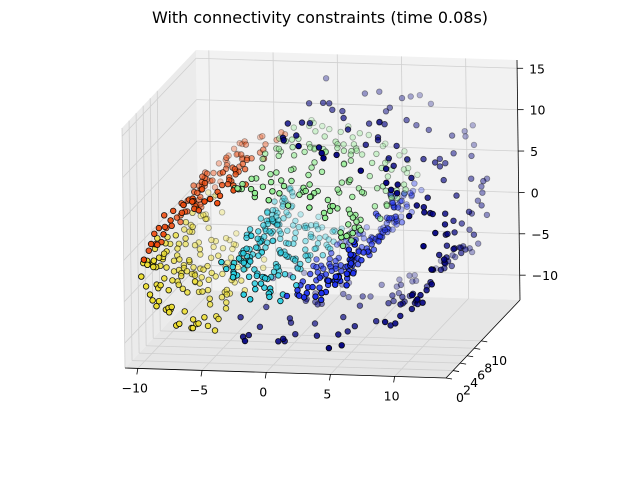  I want to click on z-tick-label: 10, so click(538, 110).